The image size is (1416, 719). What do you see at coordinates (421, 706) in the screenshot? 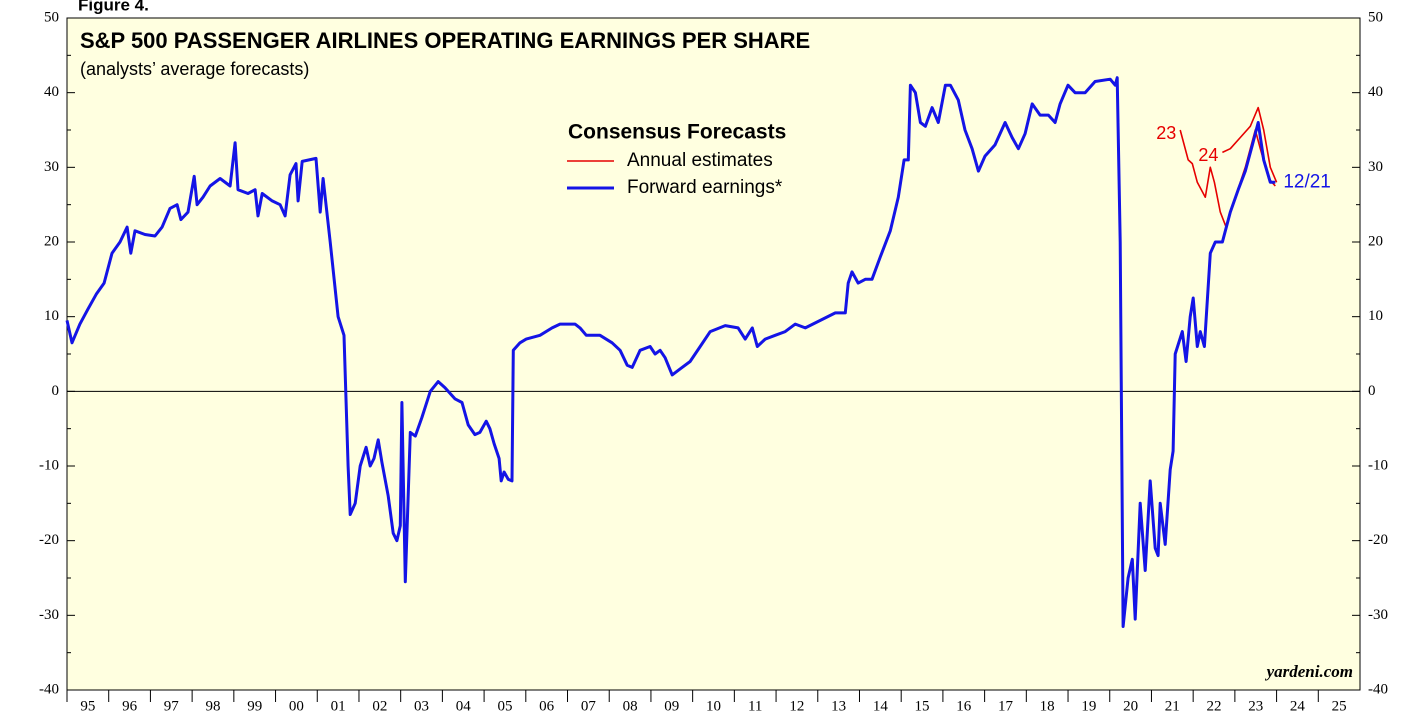
I see `x-tick-label: 03` at bounding box center [421, 706].